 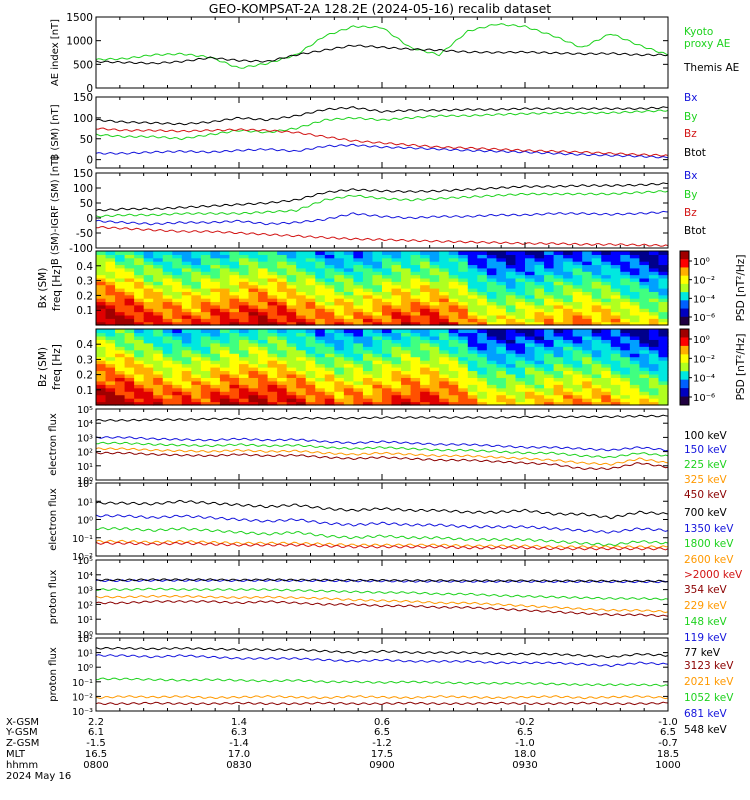 What do you see at coordinates (83, 189) in the screenshot?
I see `y-tick-label: 100` at bounding box center [83, 189].